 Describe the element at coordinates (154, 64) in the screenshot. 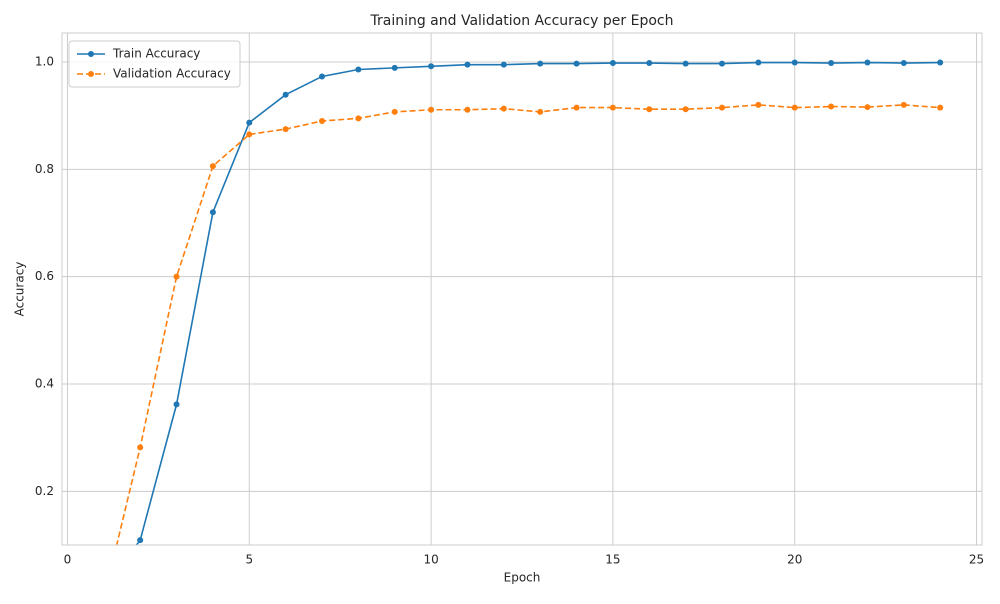

I see `legend-box` at that location.